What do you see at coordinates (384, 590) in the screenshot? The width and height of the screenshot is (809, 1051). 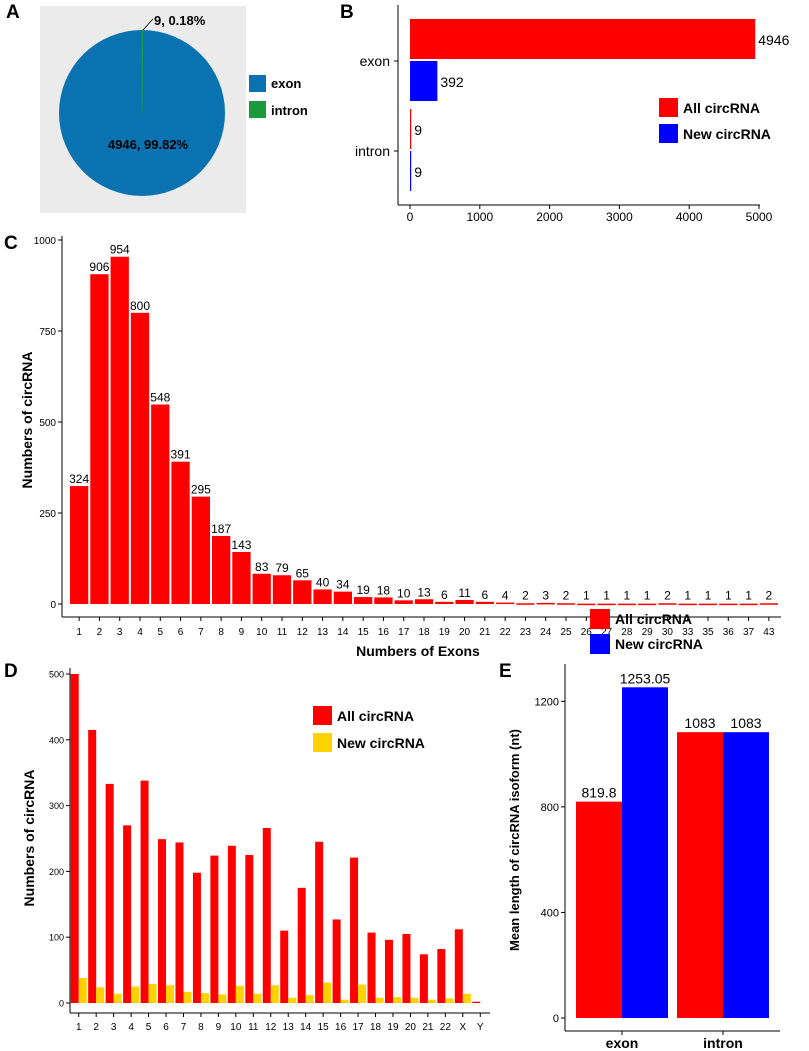 I see `c-data-label: 18` at bounding box center [384, 590].